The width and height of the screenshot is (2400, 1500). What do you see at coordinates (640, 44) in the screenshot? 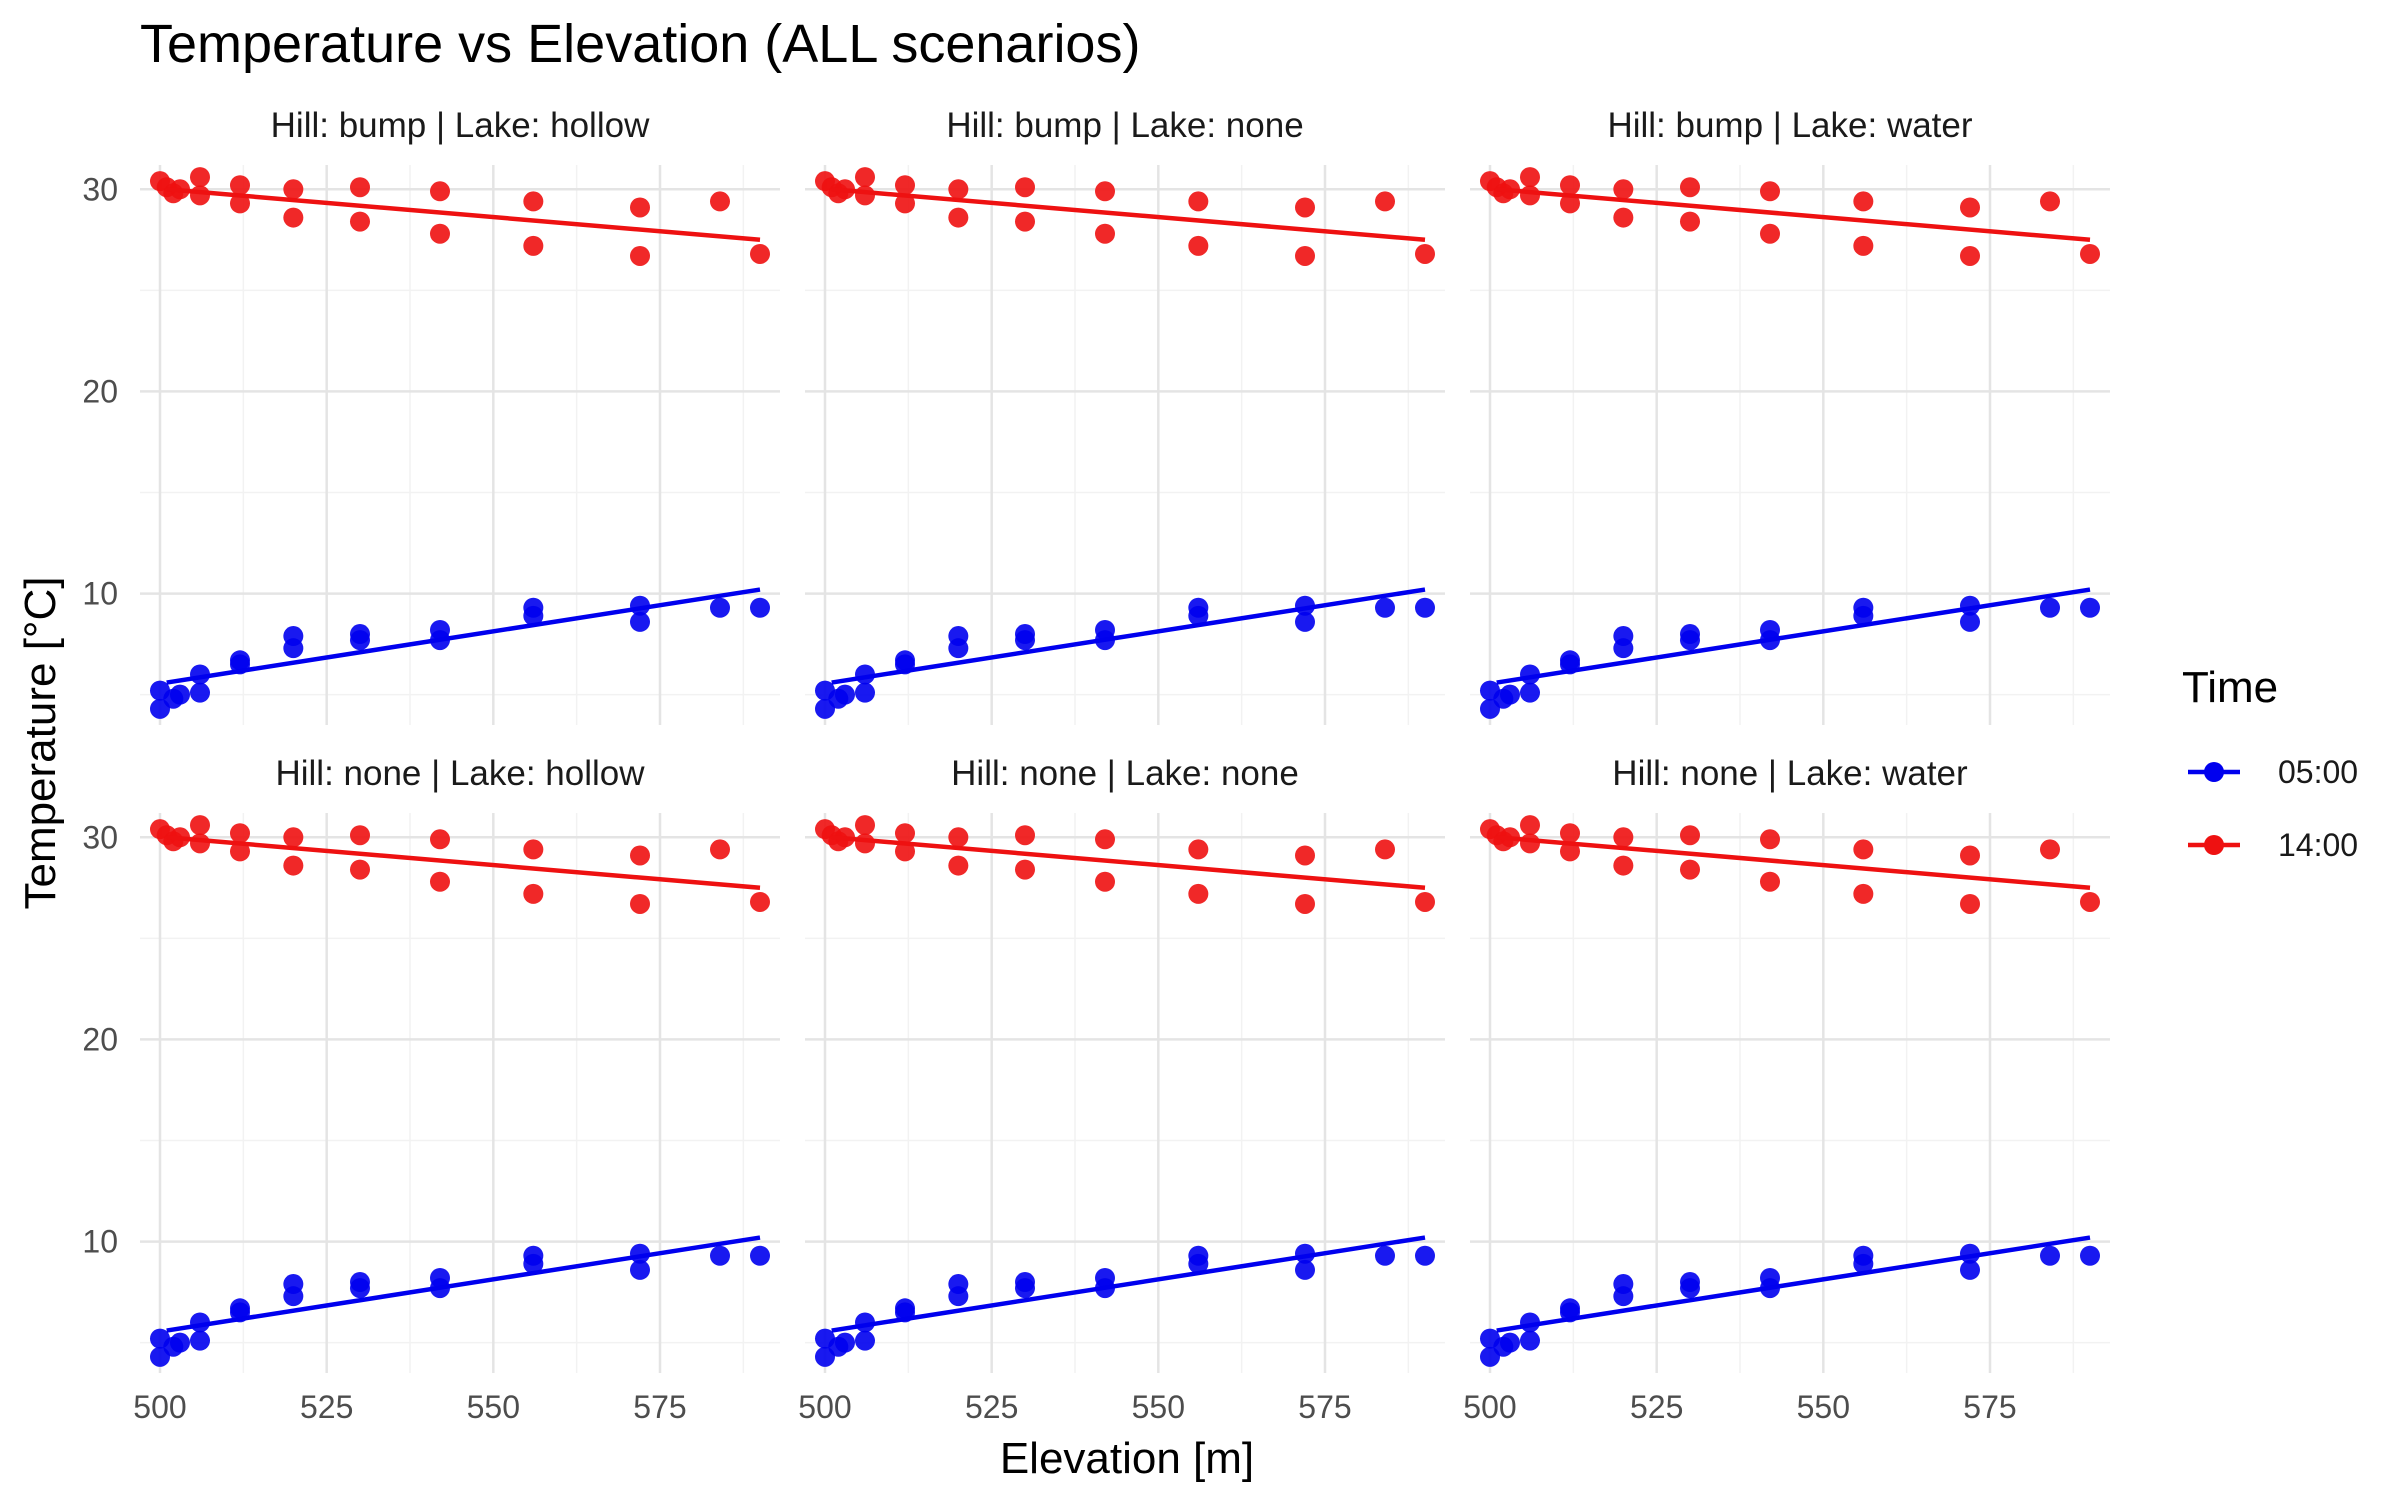
I see `chart-title: Temperature vs Elevation (ALL scenarios)` at bounding box center [640, 44].